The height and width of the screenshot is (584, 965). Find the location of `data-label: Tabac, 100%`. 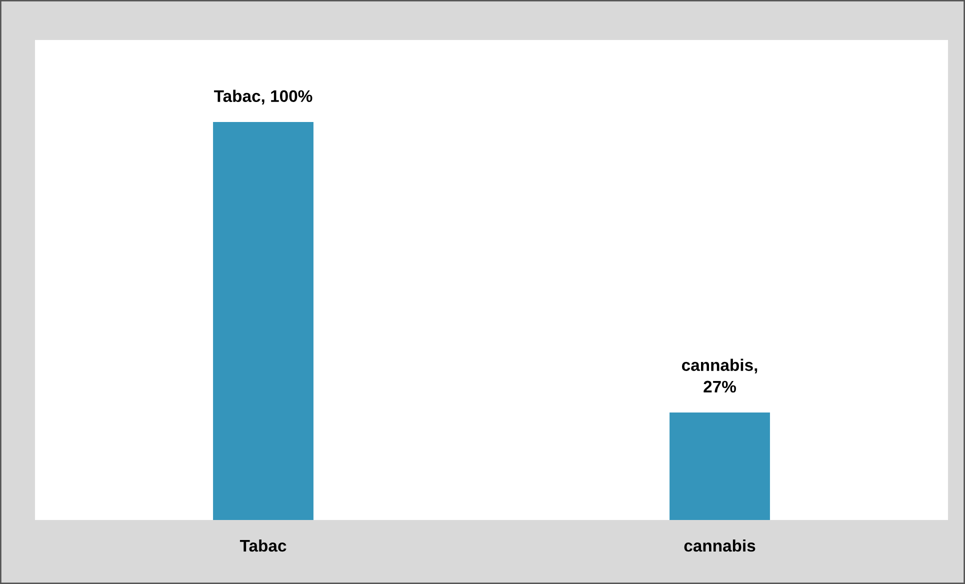

data-label: Tabac, 100% is located at coordinates (263, 97).